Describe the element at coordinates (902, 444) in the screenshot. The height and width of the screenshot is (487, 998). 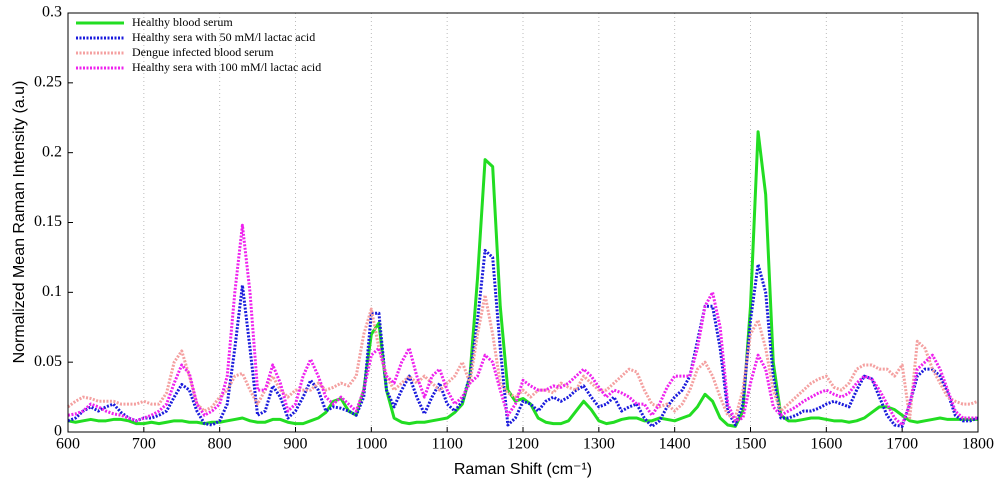
I see `x-tick-label: 1700` at that location.